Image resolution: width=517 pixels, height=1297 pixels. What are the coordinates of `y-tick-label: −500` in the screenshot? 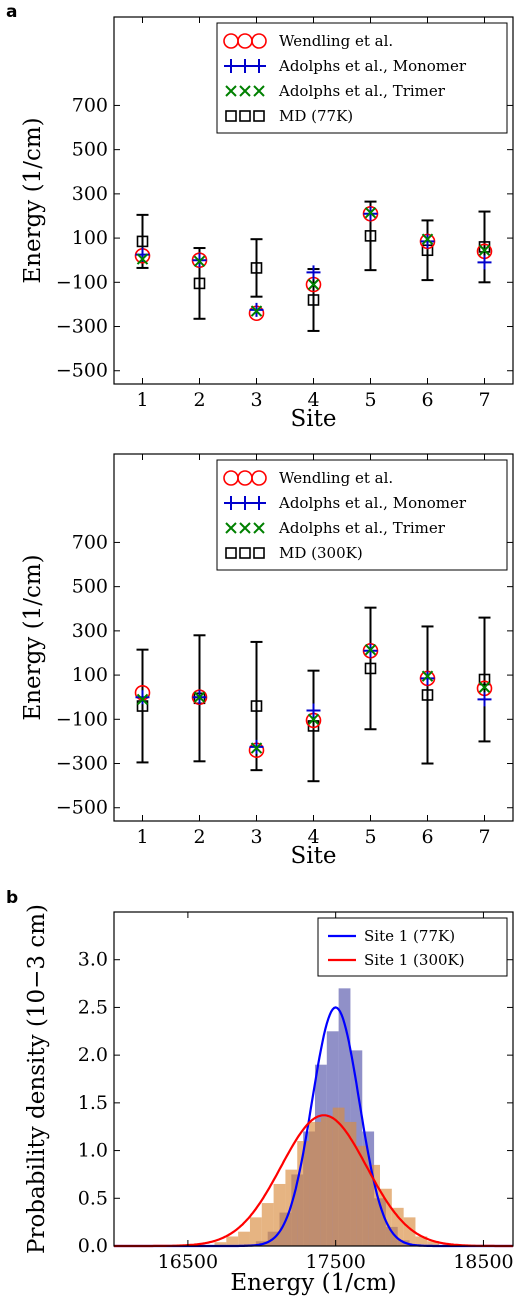 It's located at (82, 808).